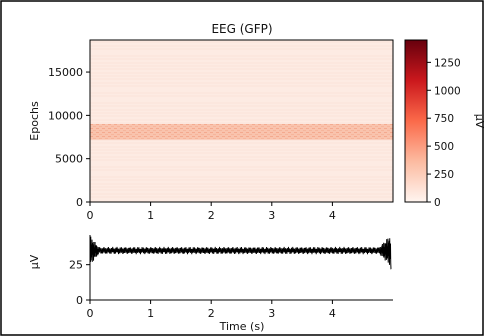  Describe the element at coordinates (444, 133) in the screenshot. I see `colorbar-ticks: 0 250 500 750 1000 1250` at that location.